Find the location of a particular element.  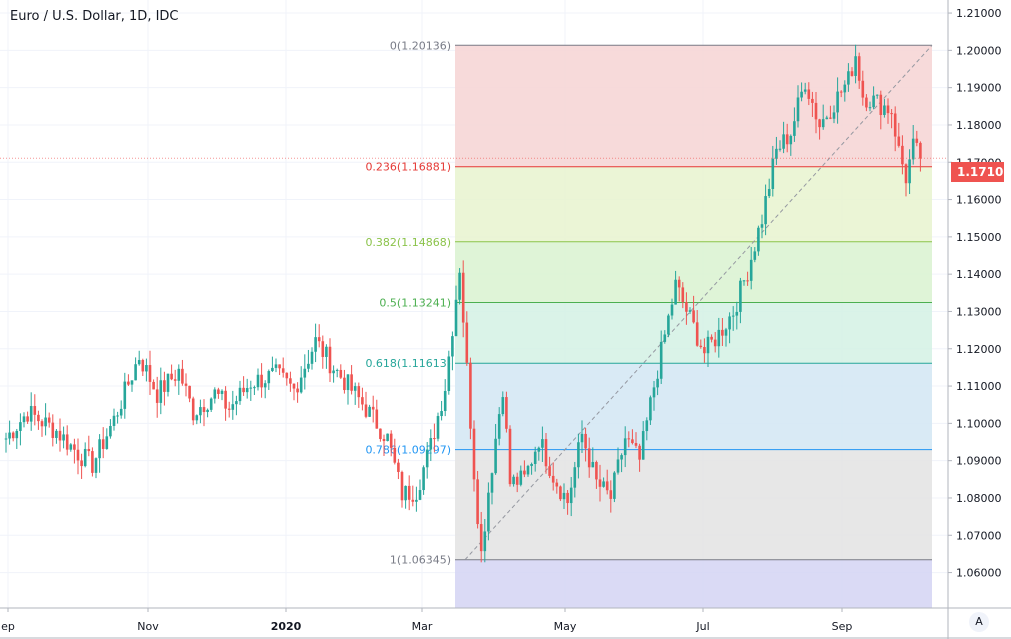

fib-label-5: 0.786(1.09297) is located at coordinates (408, 450).